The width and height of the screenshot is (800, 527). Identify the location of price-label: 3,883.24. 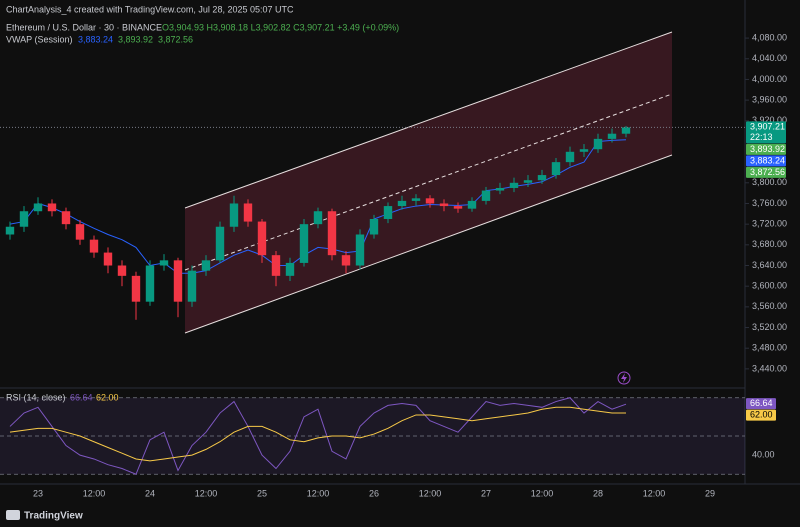
(767, 160).